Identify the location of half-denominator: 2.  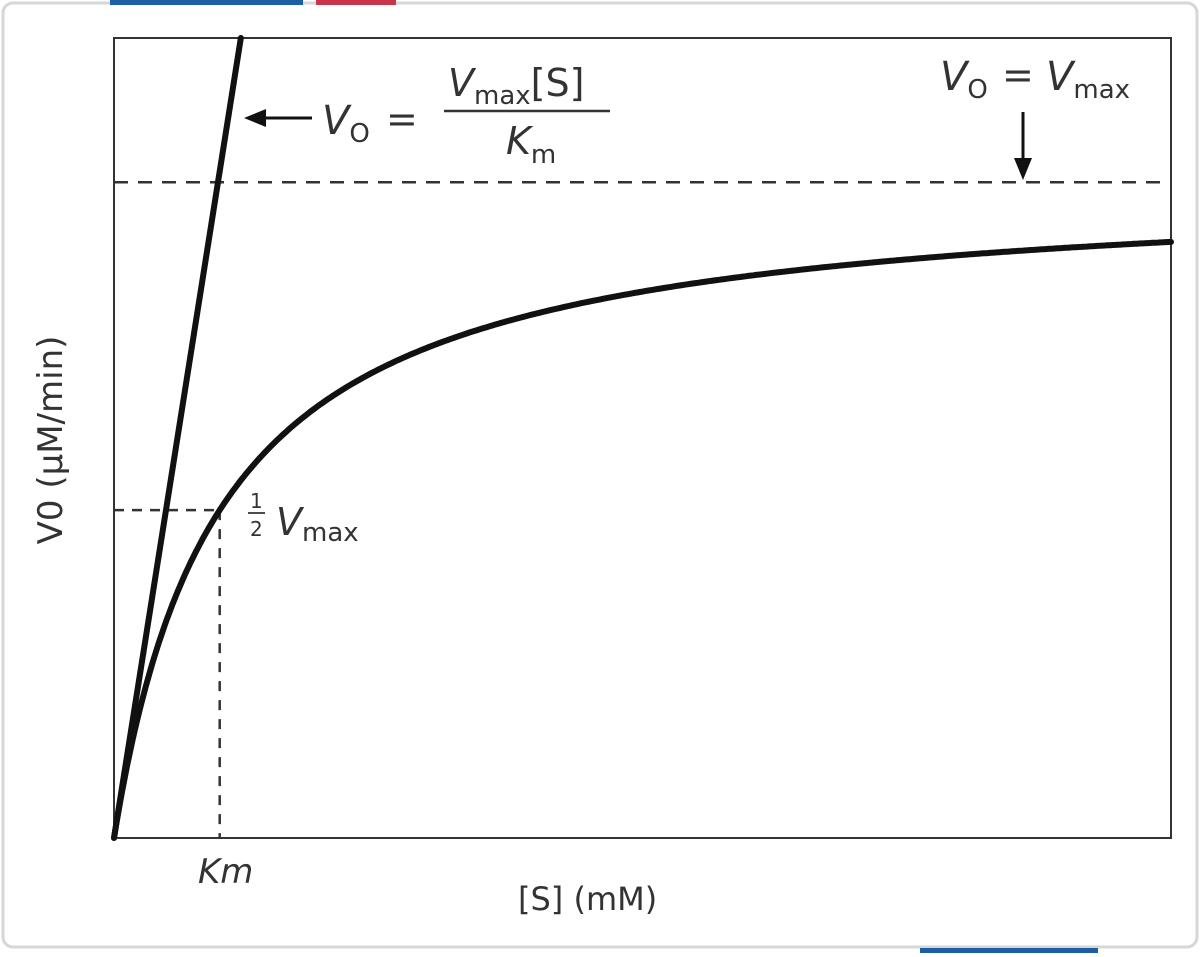
(256, 529).